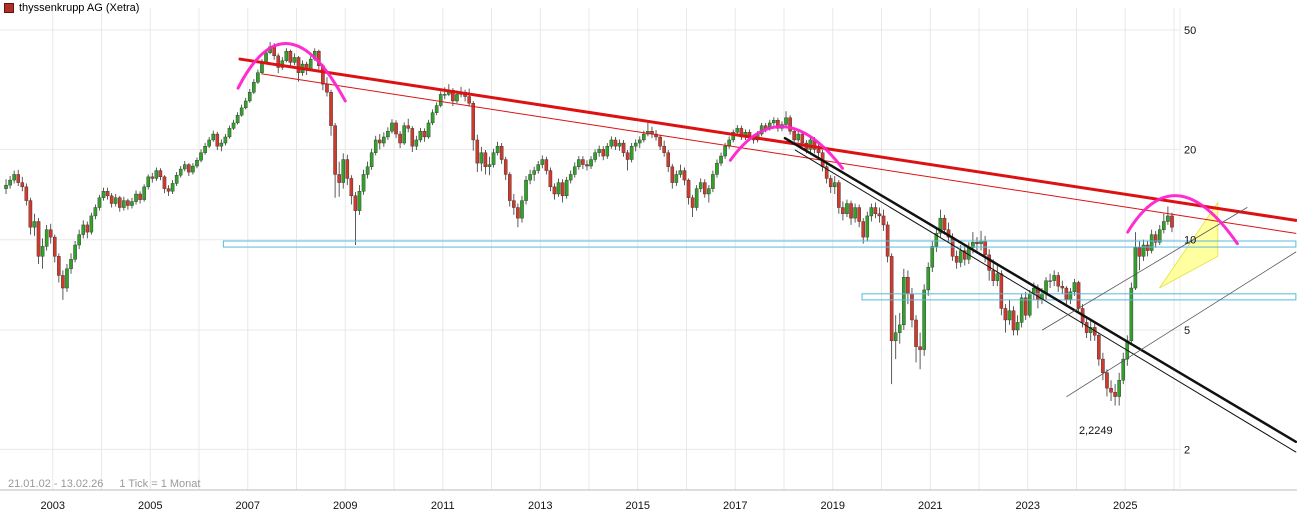  I want to click on y-axis-tick-label: 10, so click(1190, 241).